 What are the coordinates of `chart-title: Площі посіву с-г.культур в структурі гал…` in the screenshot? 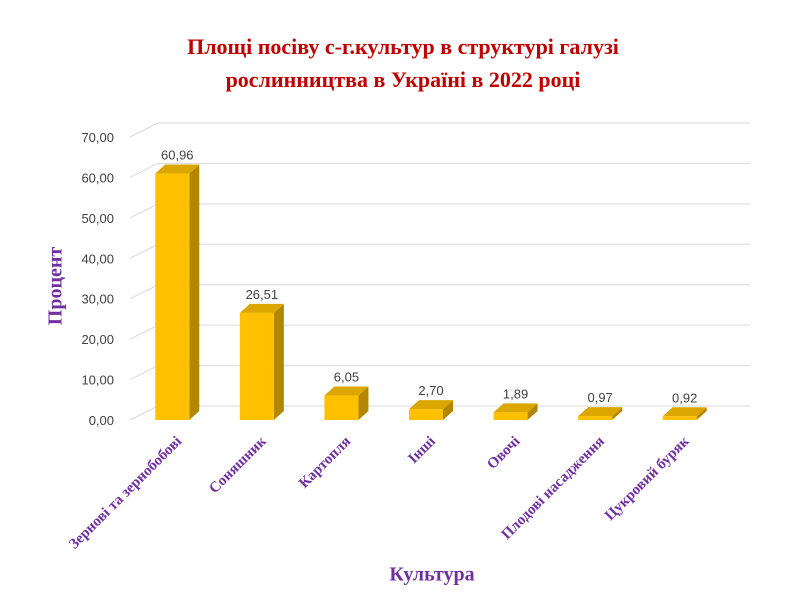 It's located at (403, 63).